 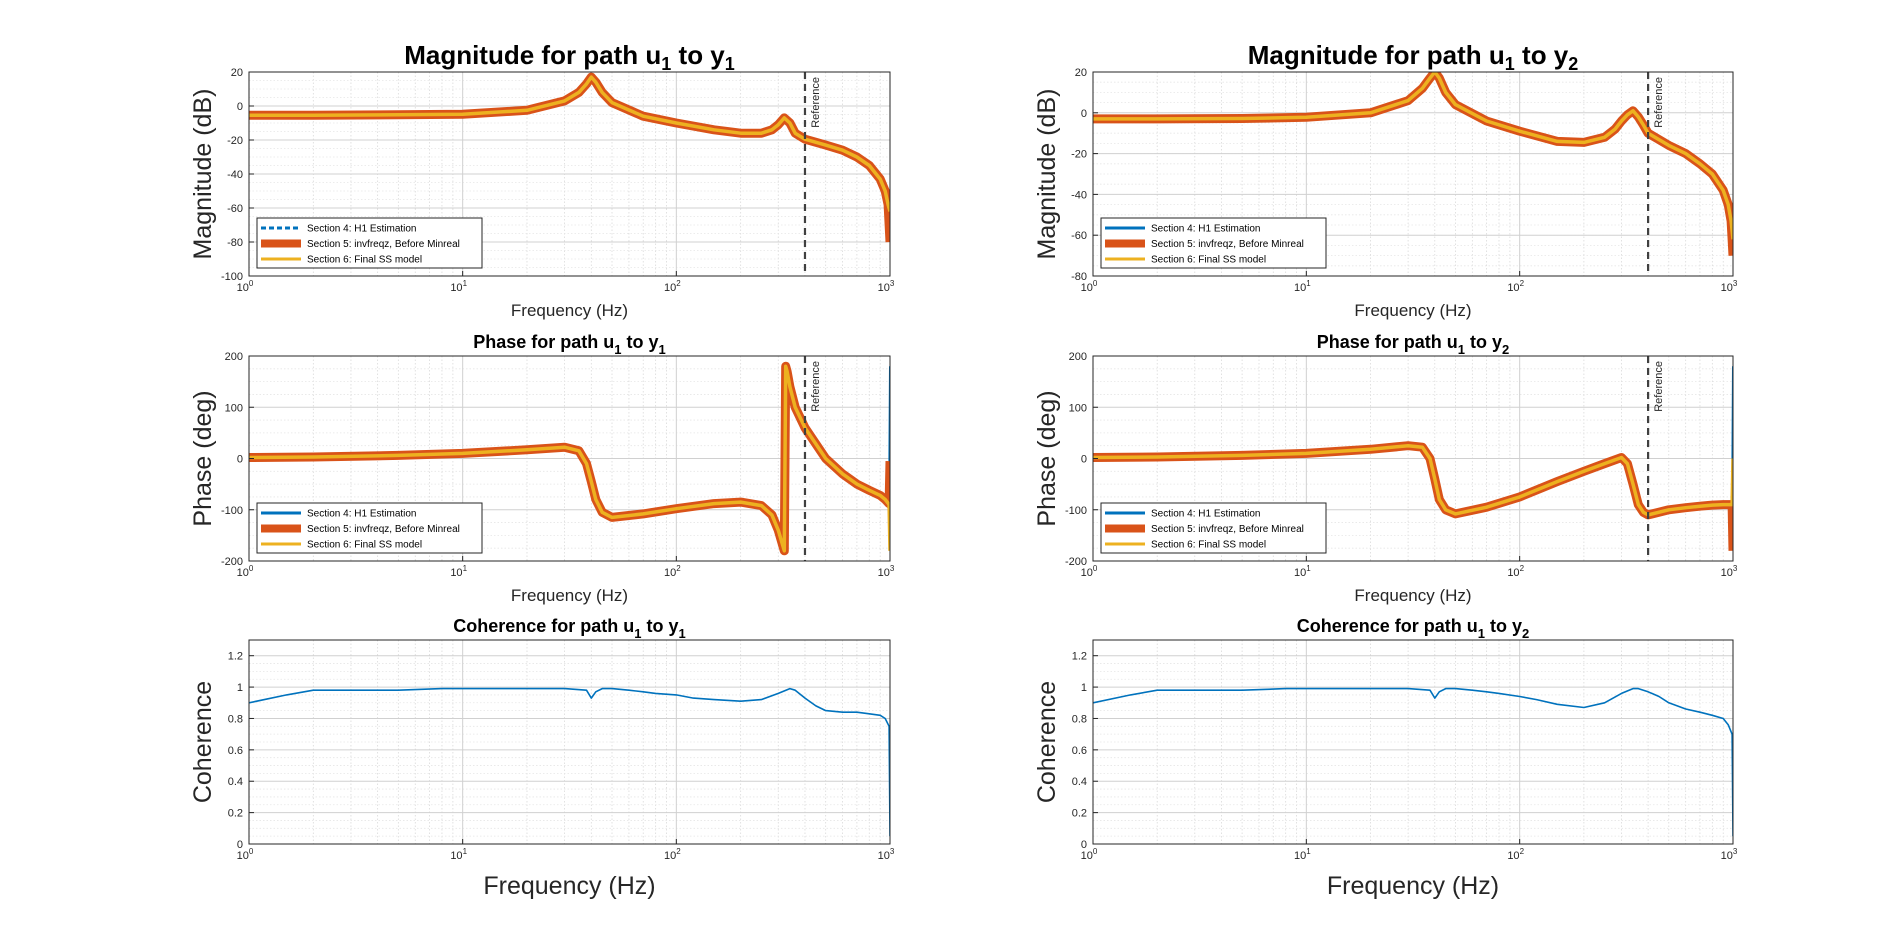 I want to click on y-tick-label: 0.4, so click(x=1079, y=782).